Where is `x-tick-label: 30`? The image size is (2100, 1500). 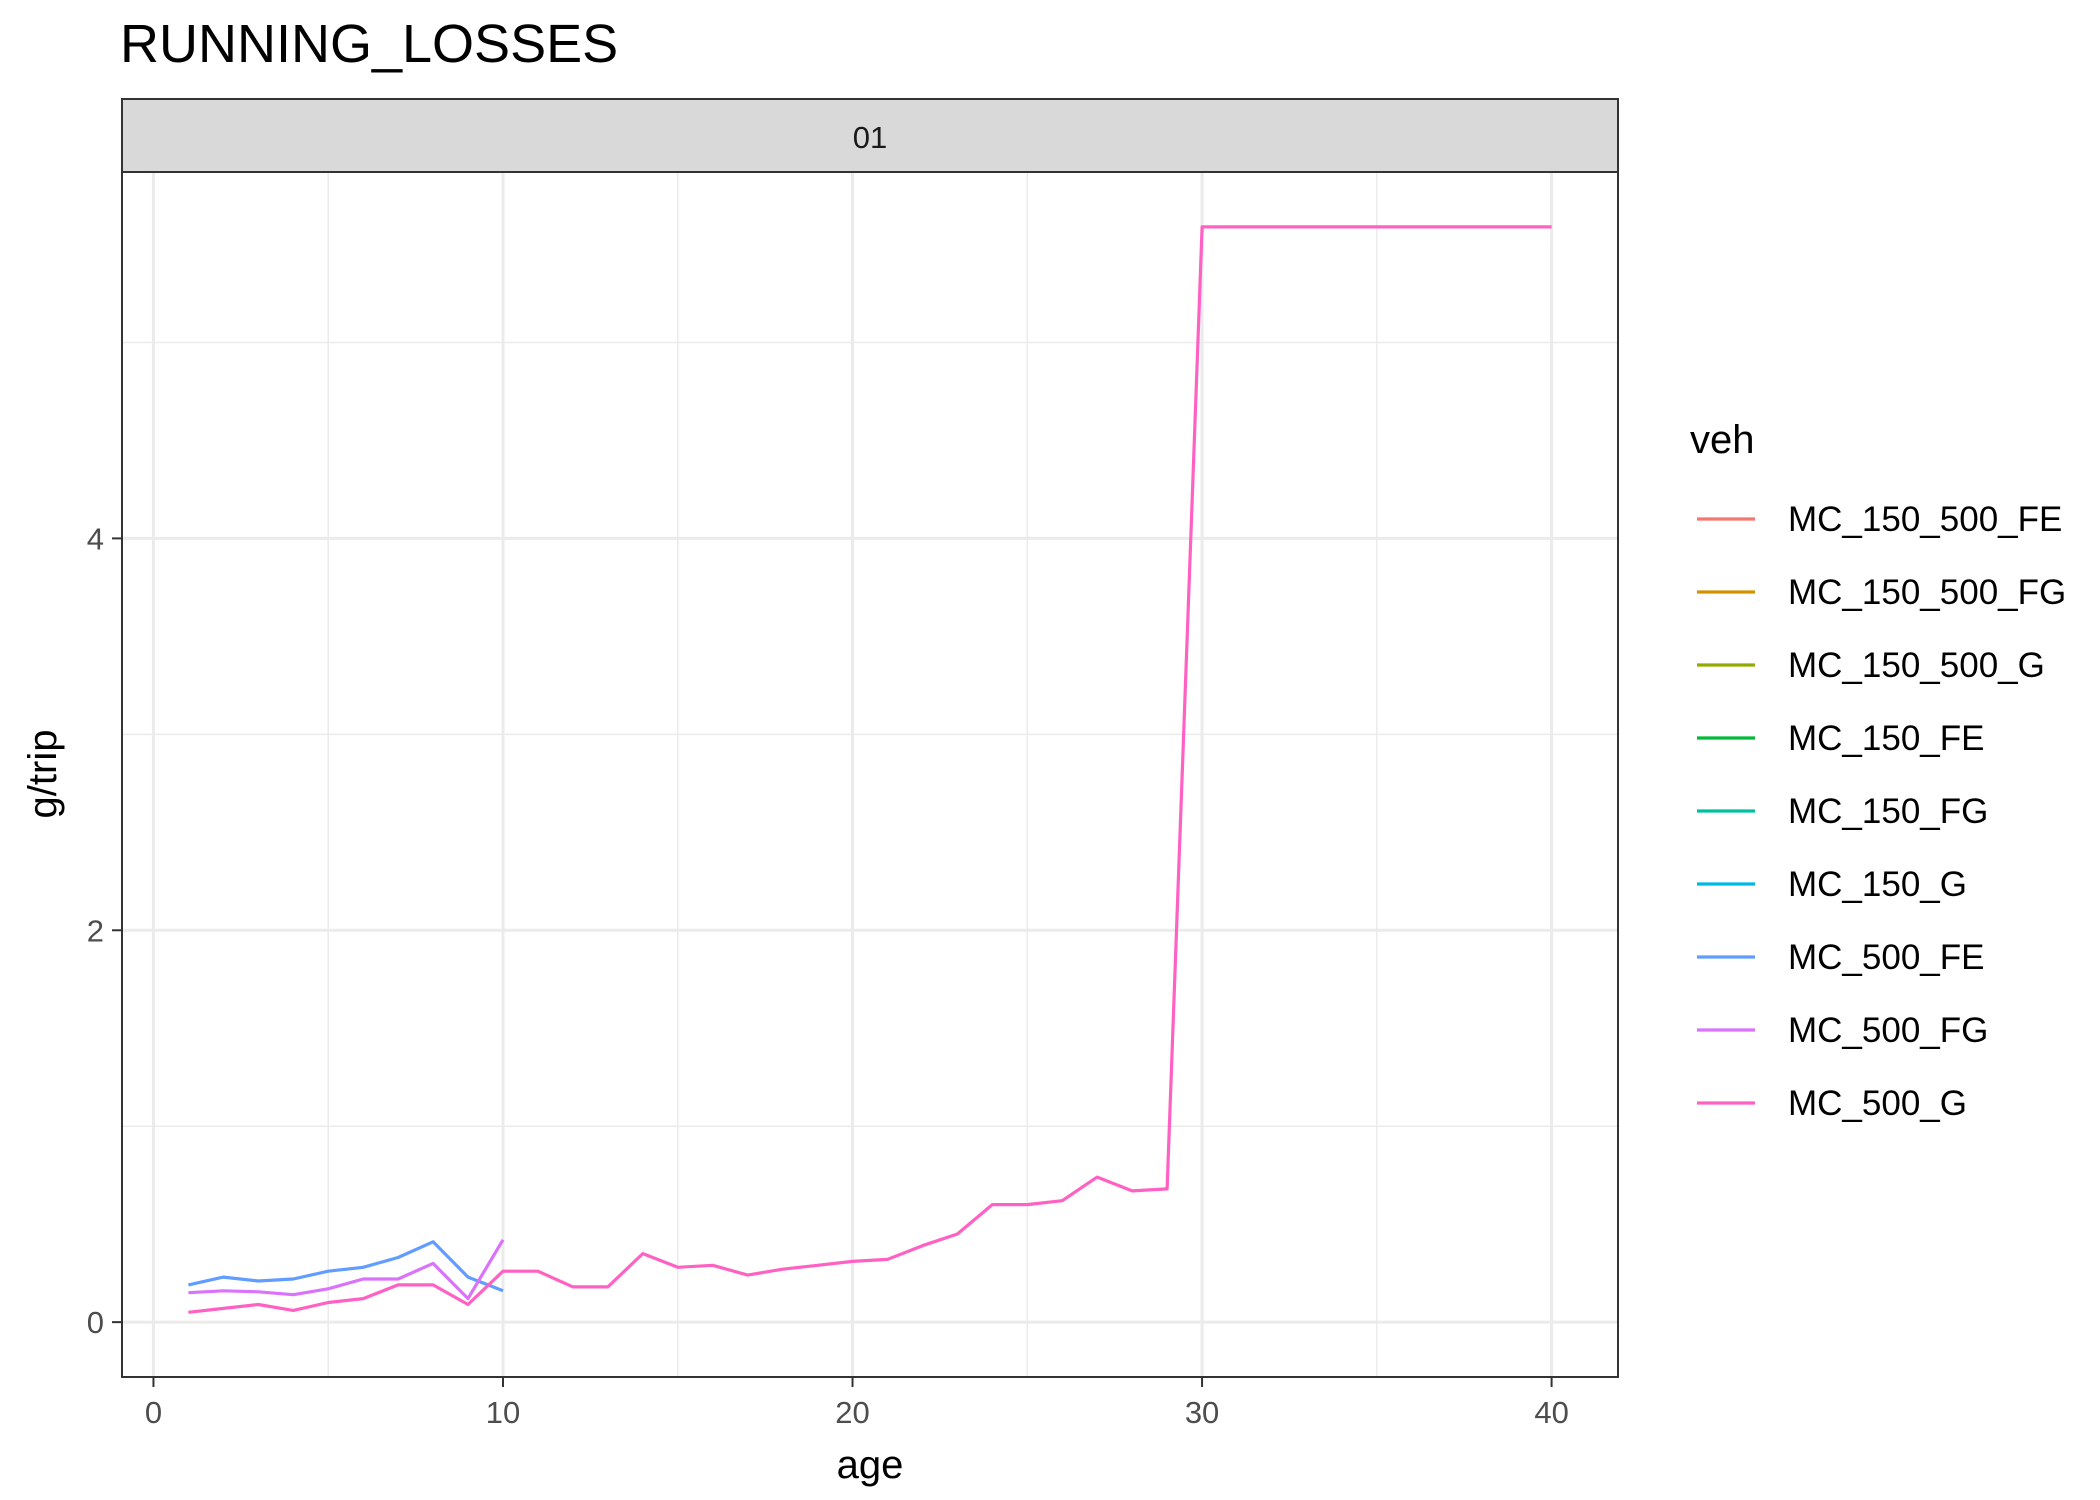
x-tick-label: 30 is located at coordinates (1202, 1412).